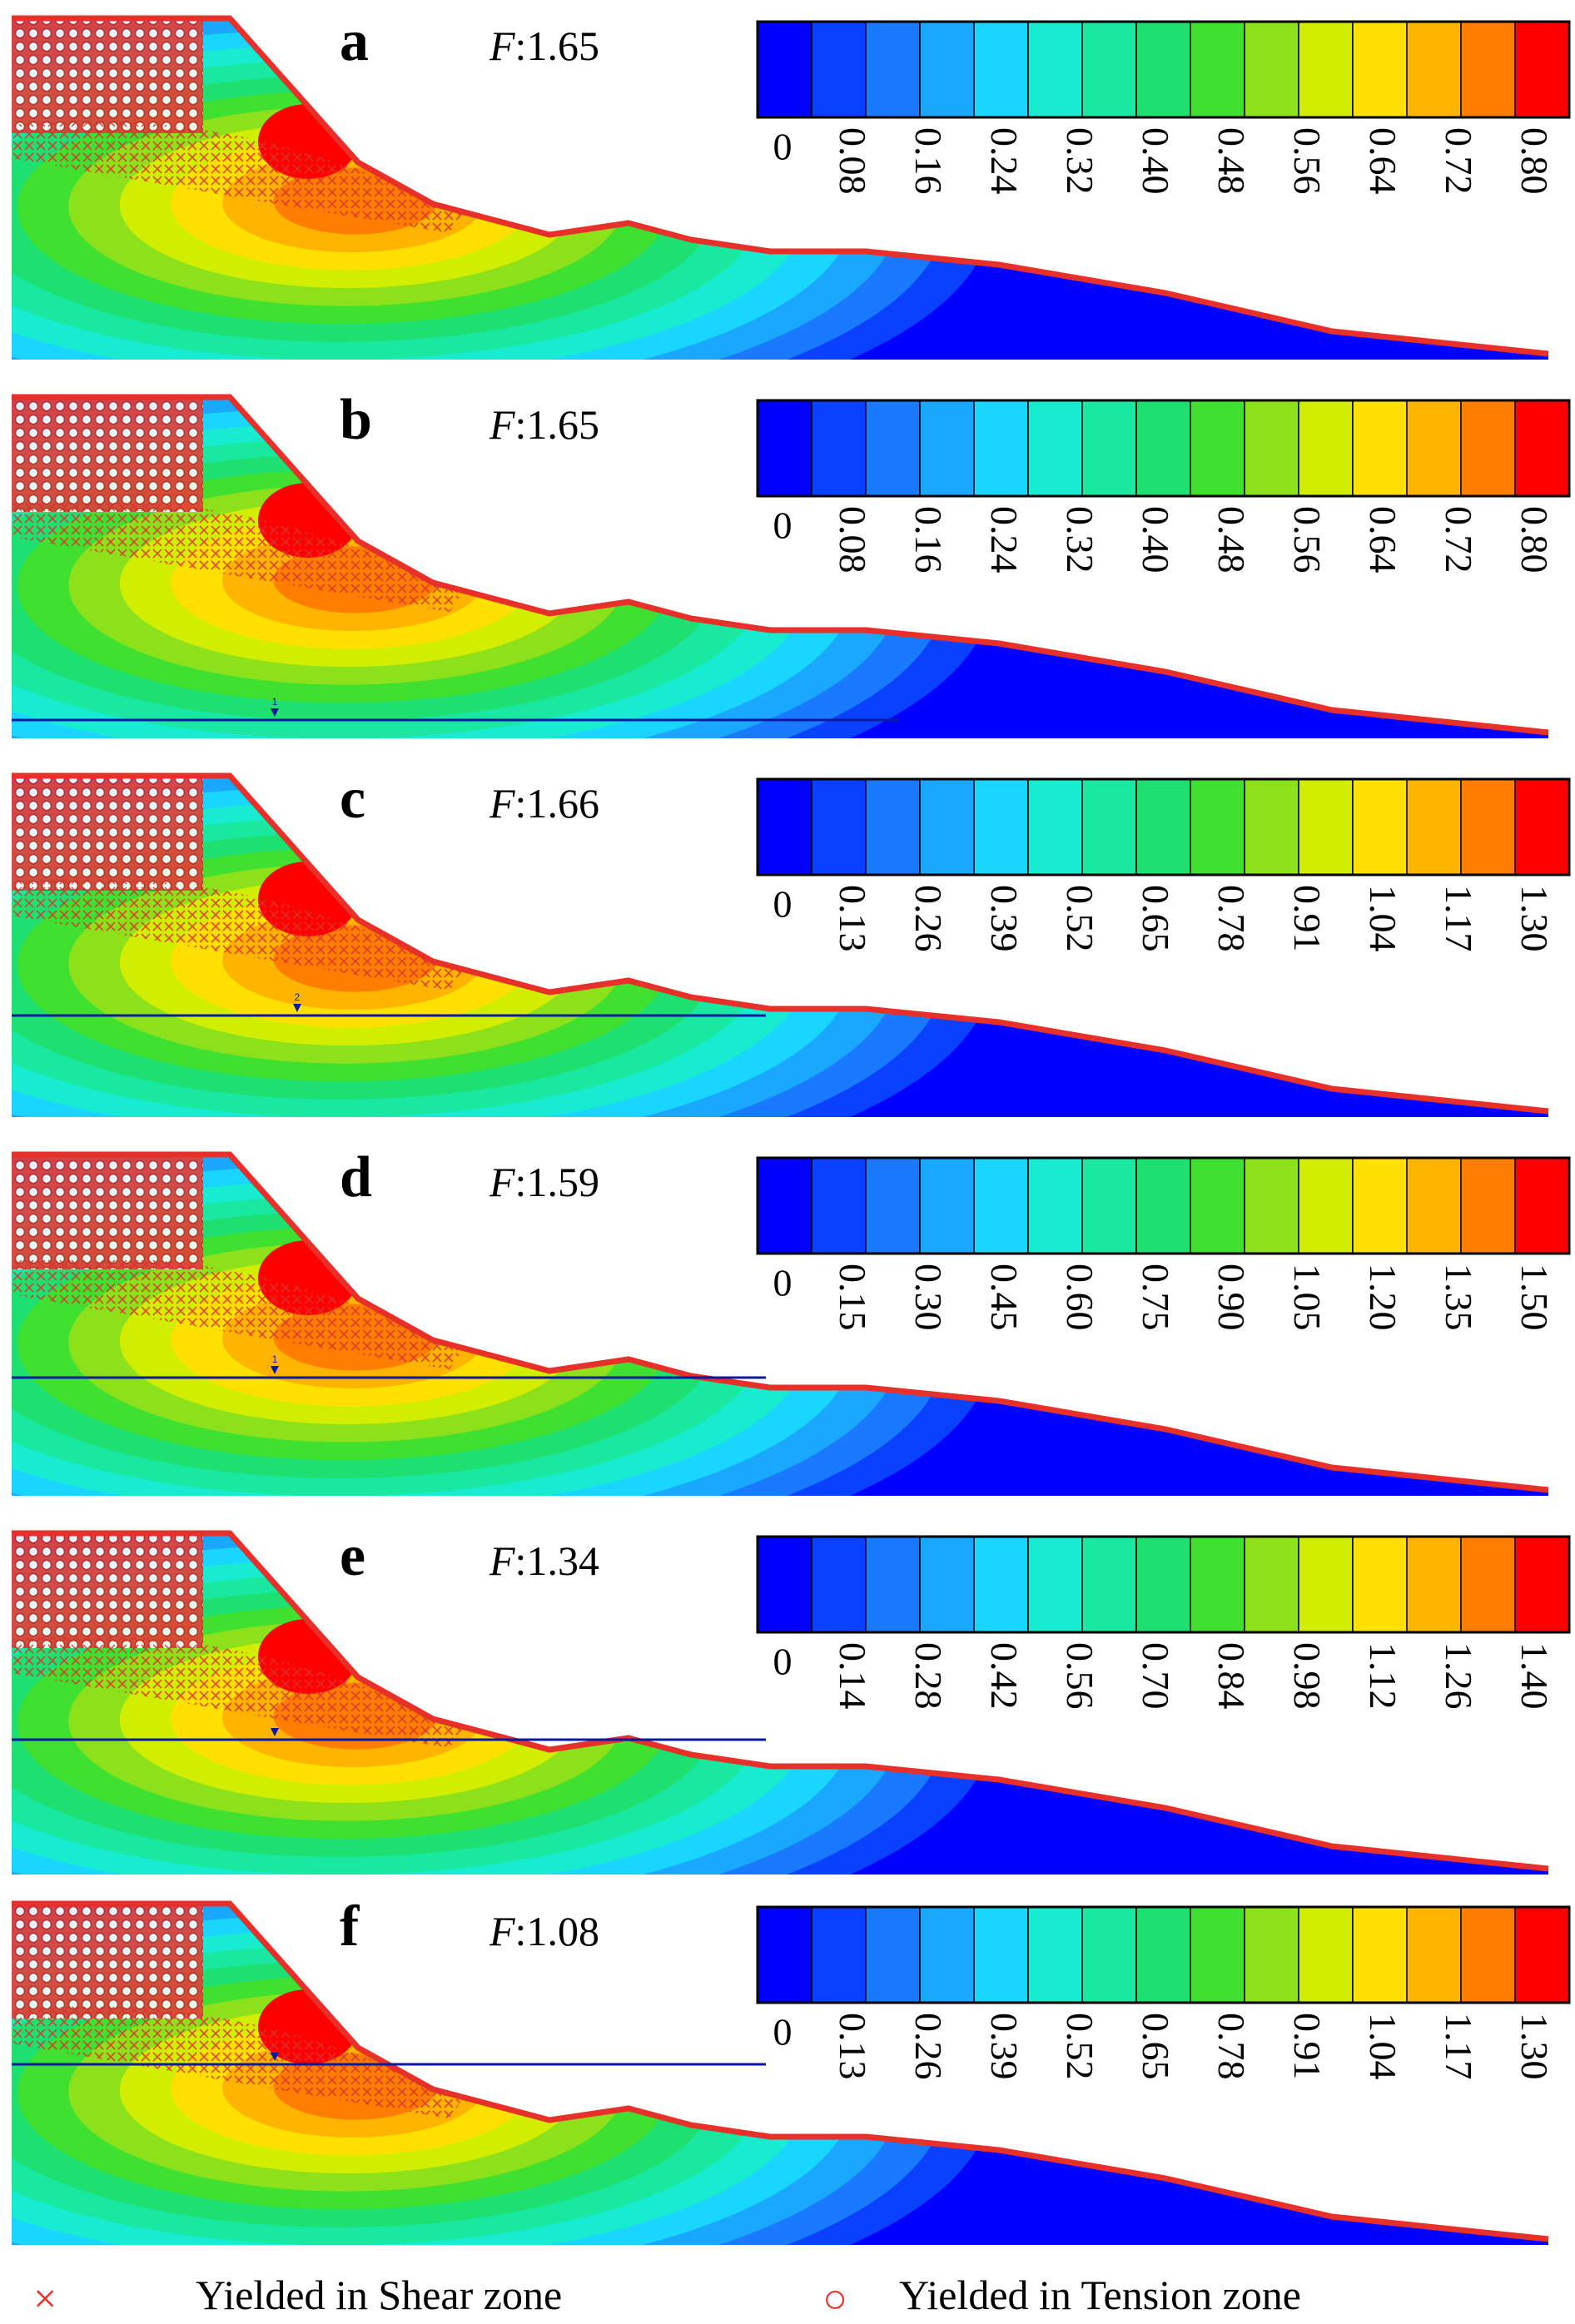 This screenshot has height=2324, width=1575. What do you see at coordinates (1534, 1297) in the screenshot?
I see `colorbar-tick-label: 1.50` at bounding box center [1534, 1297].